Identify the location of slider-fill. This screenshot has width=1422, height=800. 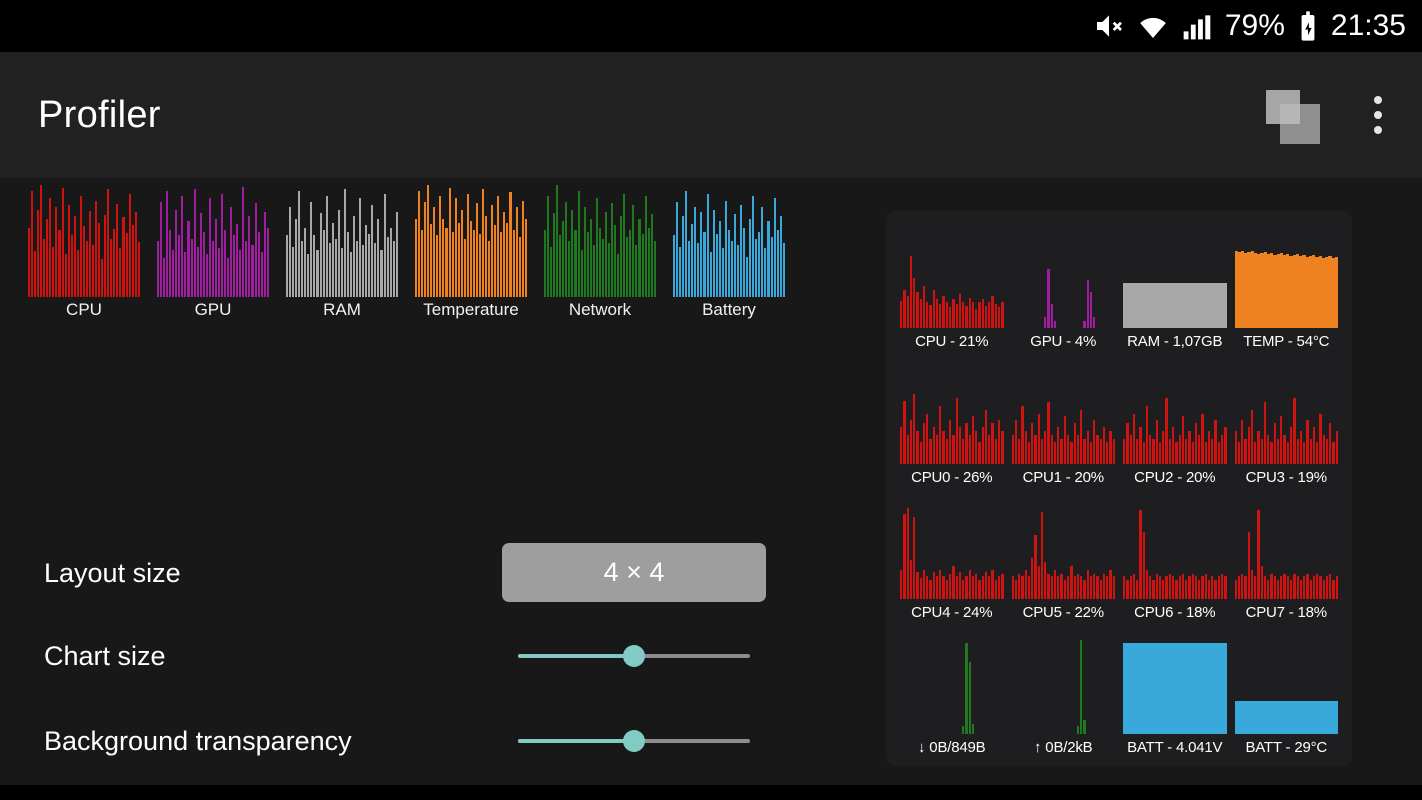
(576, 656).